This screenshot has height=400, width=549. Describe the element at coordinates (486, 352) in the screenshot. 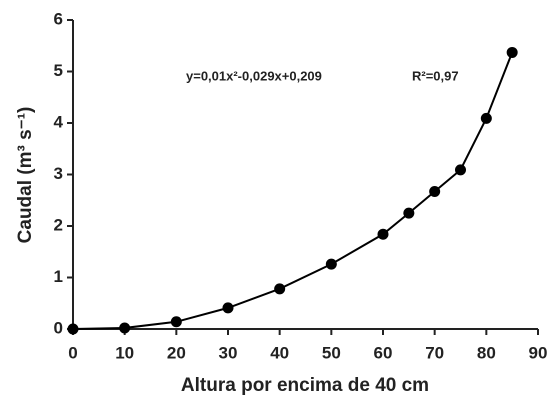

I see `x-tick-label: 80` at that location.